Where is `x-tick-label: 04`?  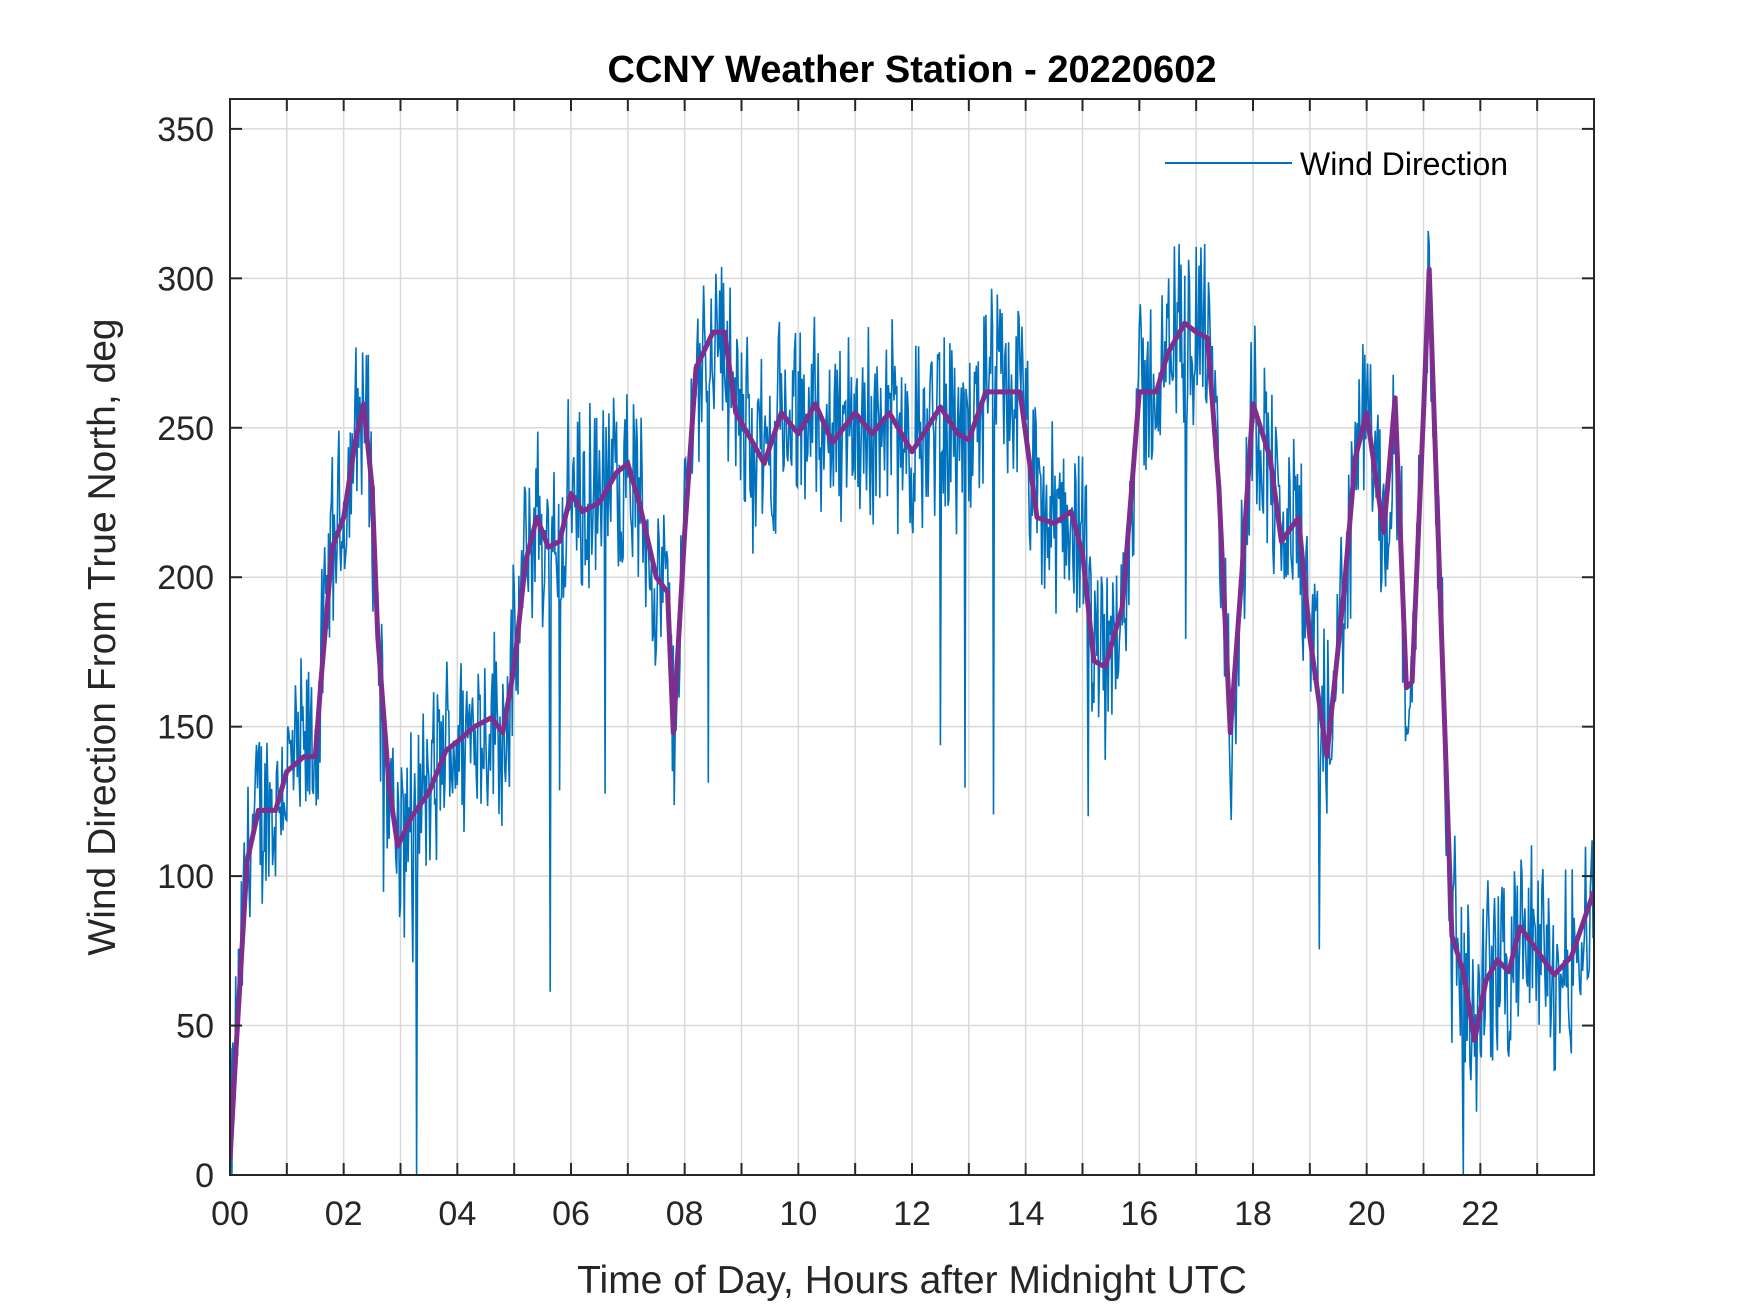
x-tick-label: 04 is located at coordinates (457, 1214).